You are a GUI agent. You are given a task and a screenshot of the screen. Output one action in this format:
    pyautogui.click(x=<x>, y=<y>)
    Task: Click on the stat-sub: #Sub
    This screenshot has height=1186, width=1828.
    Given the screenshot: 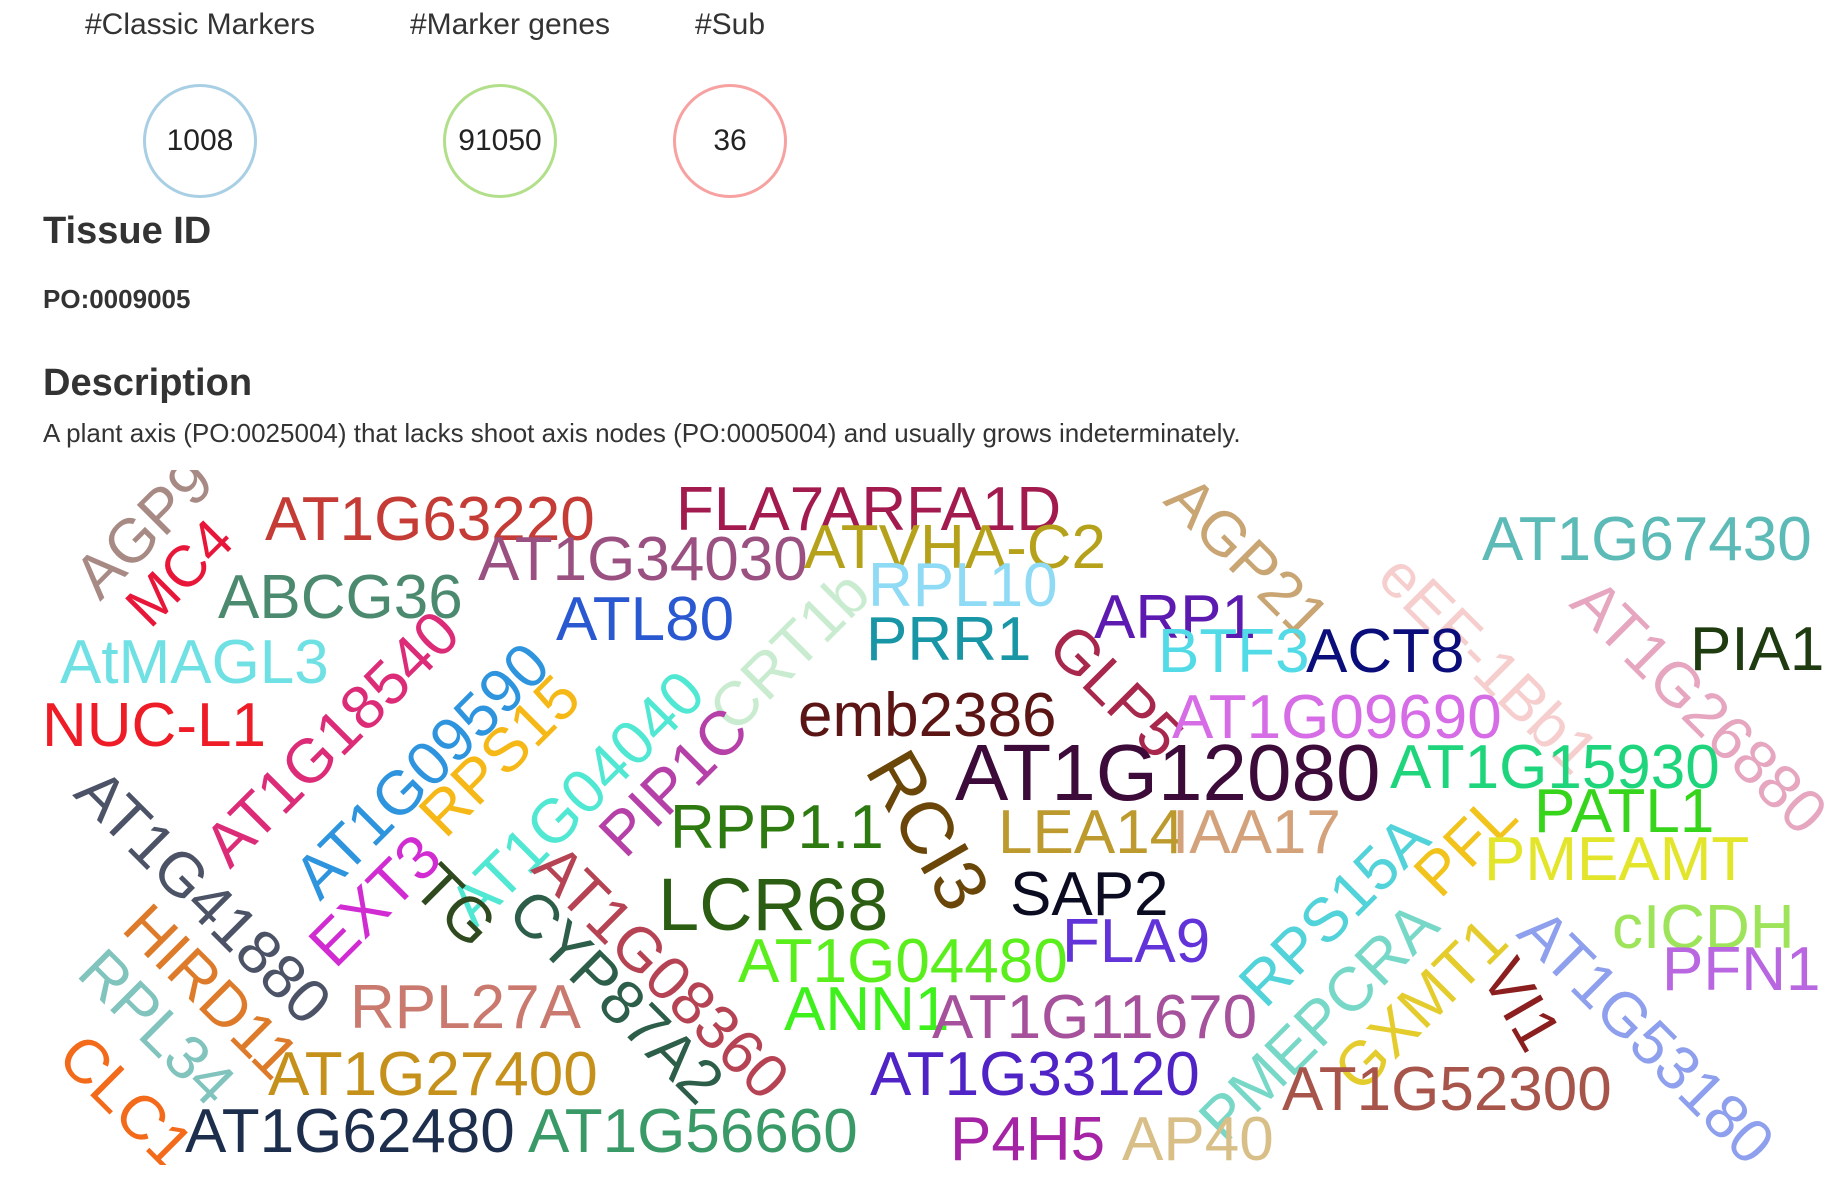 What is the action you would take?
    pyautogui.click(x=730, y=25)
    